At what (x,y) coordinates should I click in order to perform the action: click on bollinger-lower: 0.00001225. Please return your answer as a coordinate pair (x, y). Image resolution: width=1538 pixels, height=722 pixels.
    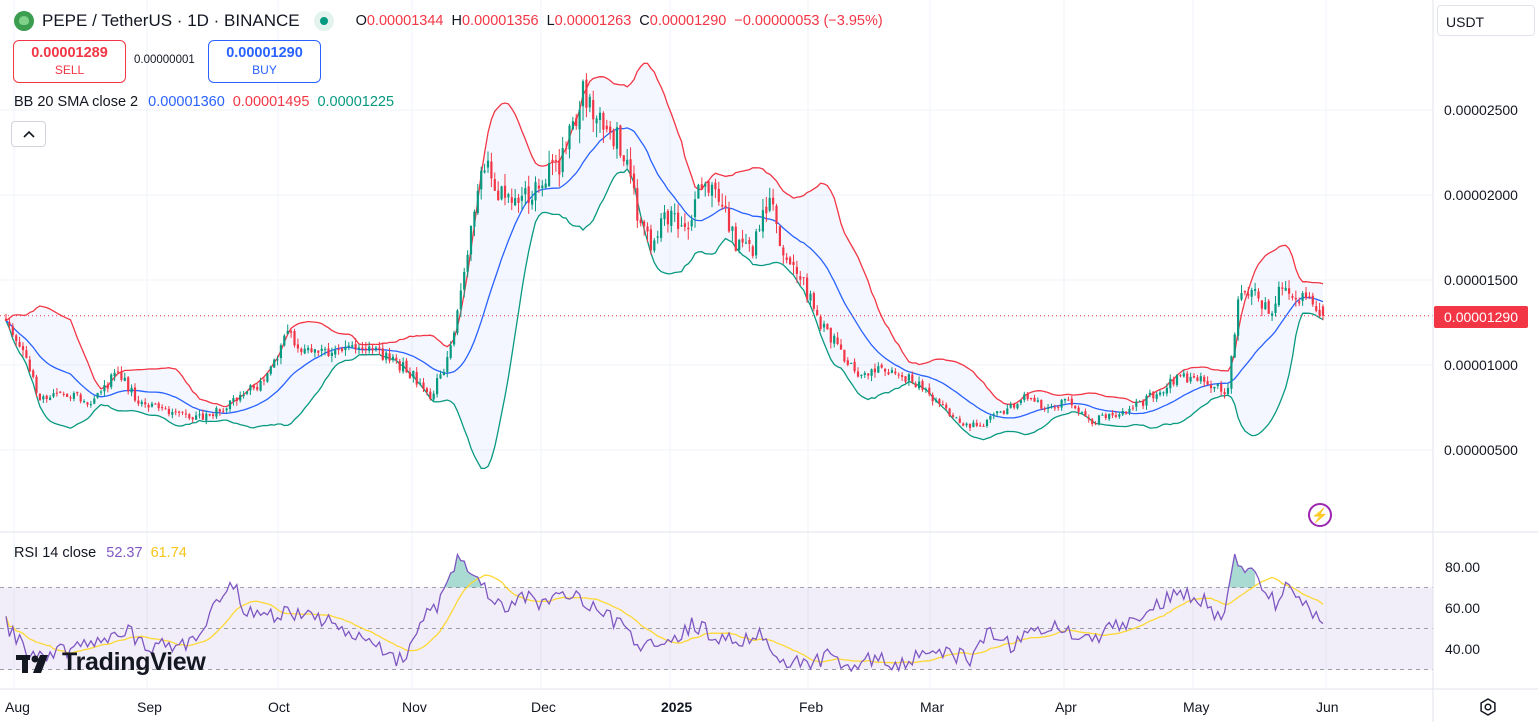
    Looking at the image, I should click on (356, 102).